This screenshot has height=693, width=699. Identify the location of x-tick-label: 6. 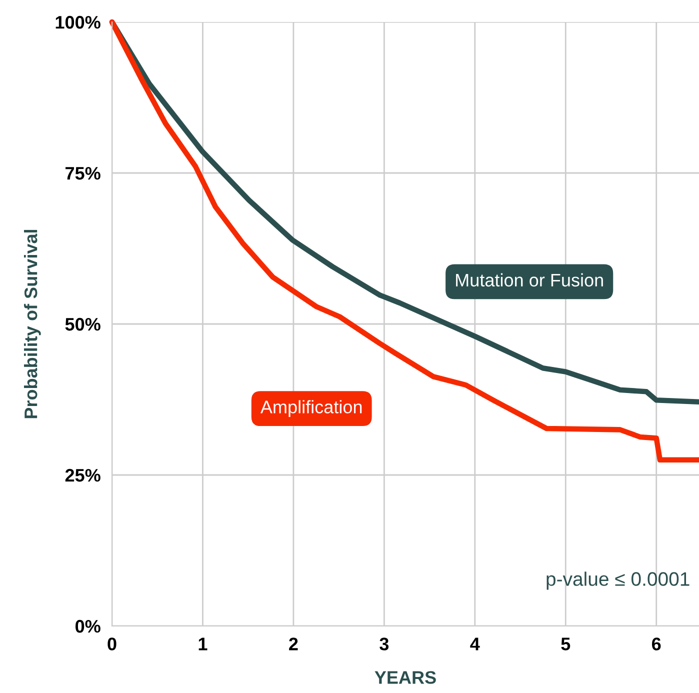
(656, 644).